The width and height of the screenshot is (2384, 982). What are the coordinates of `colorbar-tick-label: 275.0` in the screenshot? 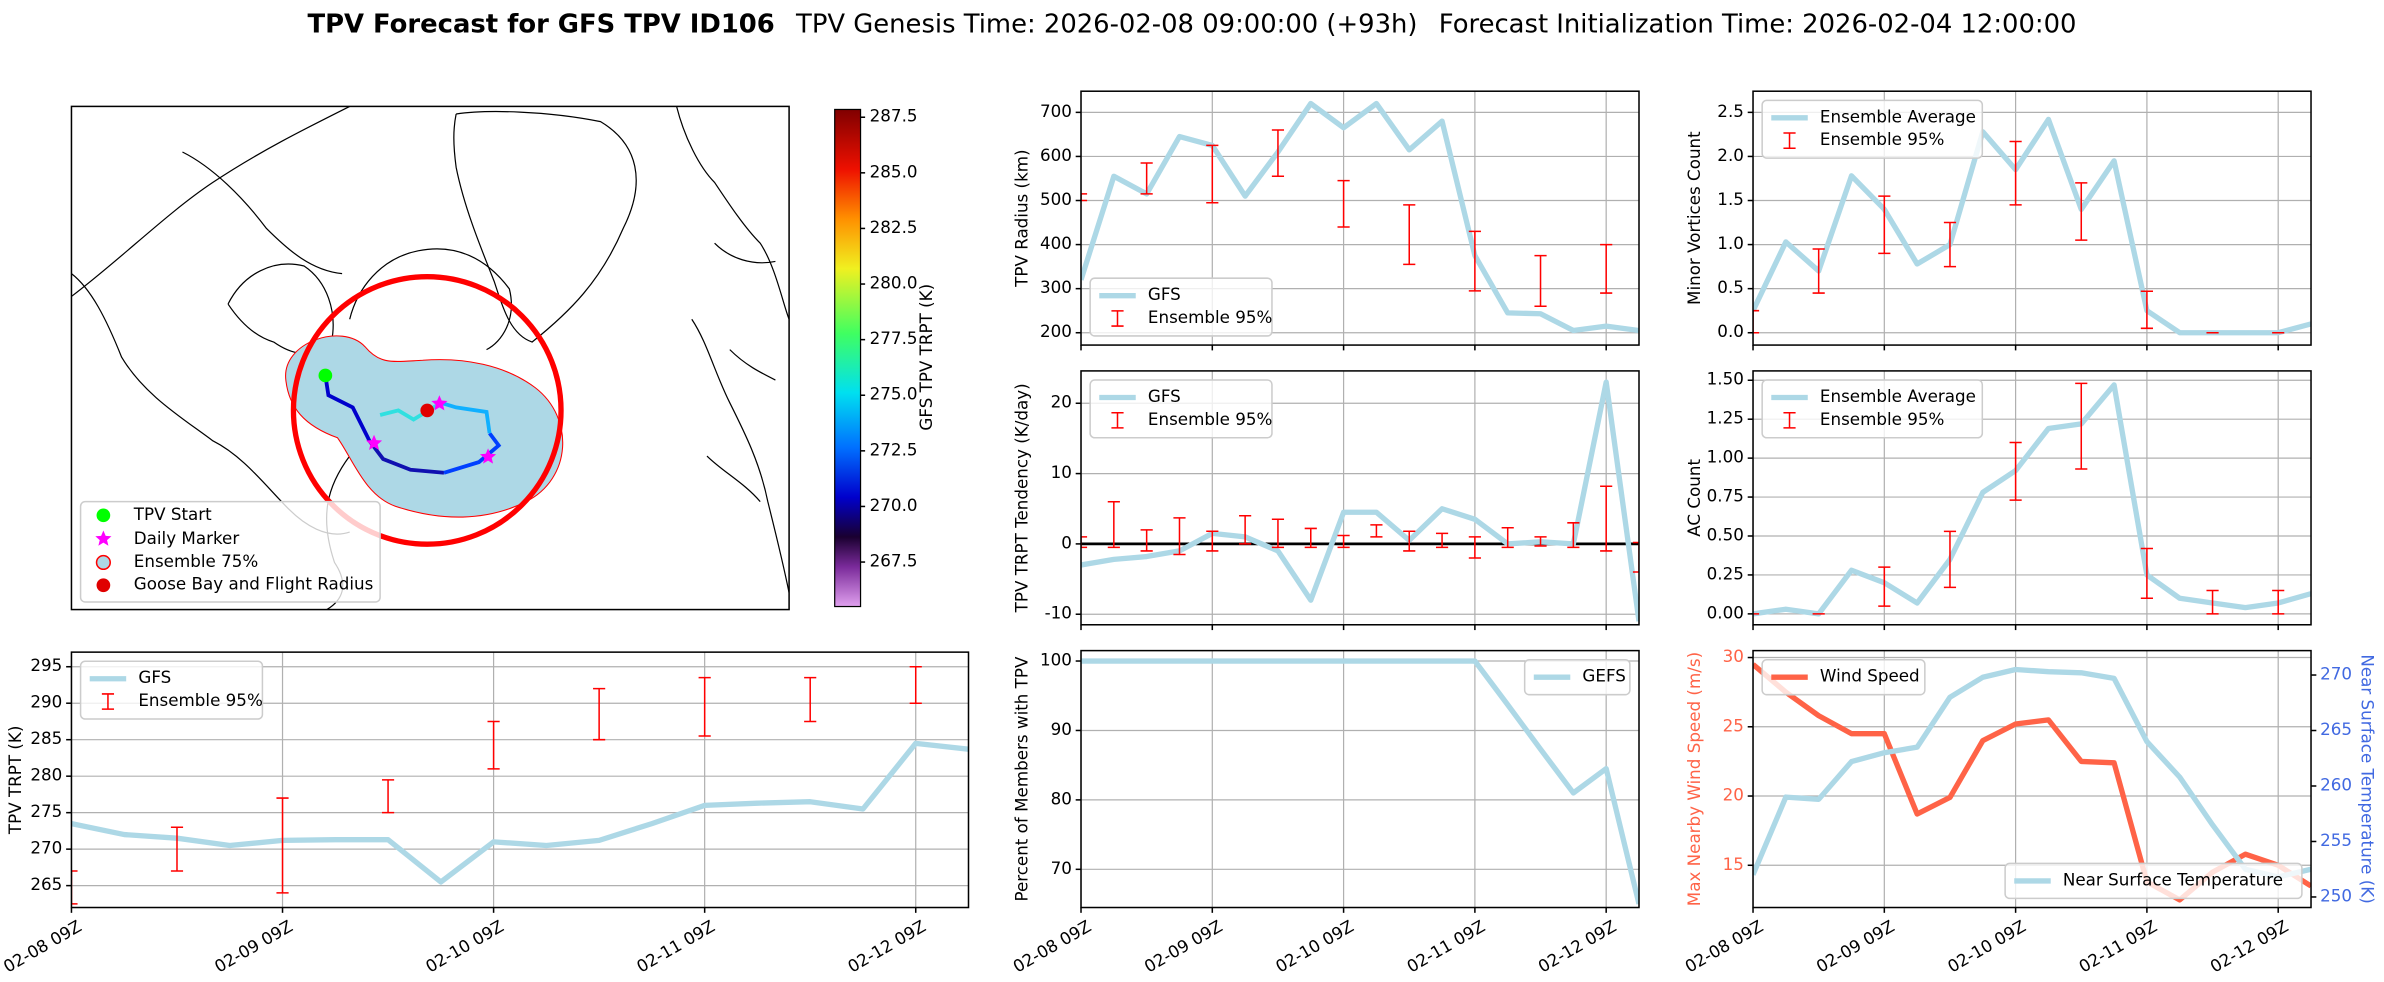 It's located at (894, 394).